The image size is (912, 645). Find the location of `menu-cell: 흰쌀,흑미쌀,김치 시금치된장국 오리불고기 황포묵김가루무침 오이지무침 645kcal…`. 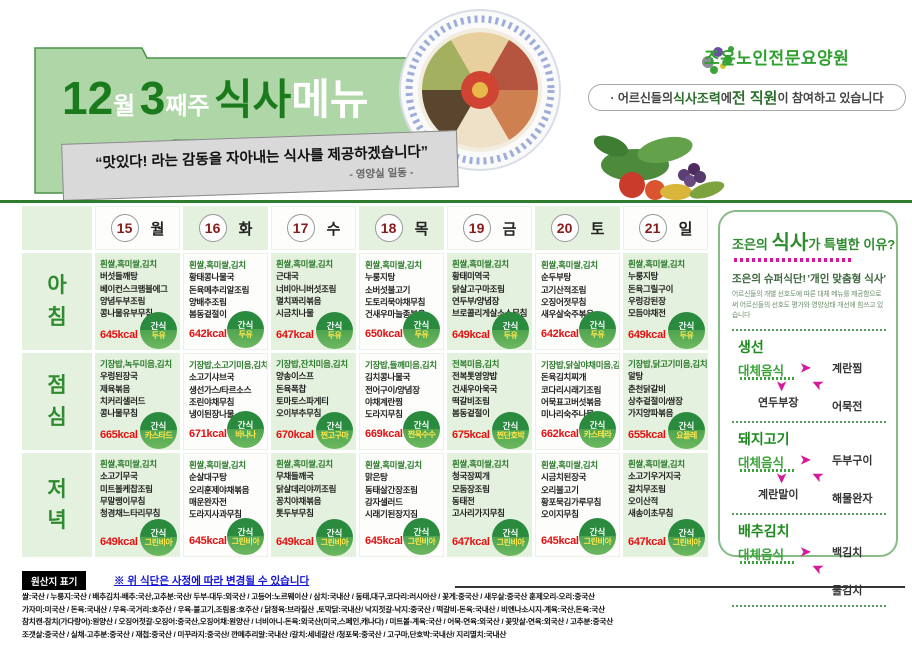

menu-cell: 흰쌀,흑미쌀,김치 시금치된장국 오리불고기 황포묵김가루무침 오이지무침 645kcal… is located at coordinates (577, 505).